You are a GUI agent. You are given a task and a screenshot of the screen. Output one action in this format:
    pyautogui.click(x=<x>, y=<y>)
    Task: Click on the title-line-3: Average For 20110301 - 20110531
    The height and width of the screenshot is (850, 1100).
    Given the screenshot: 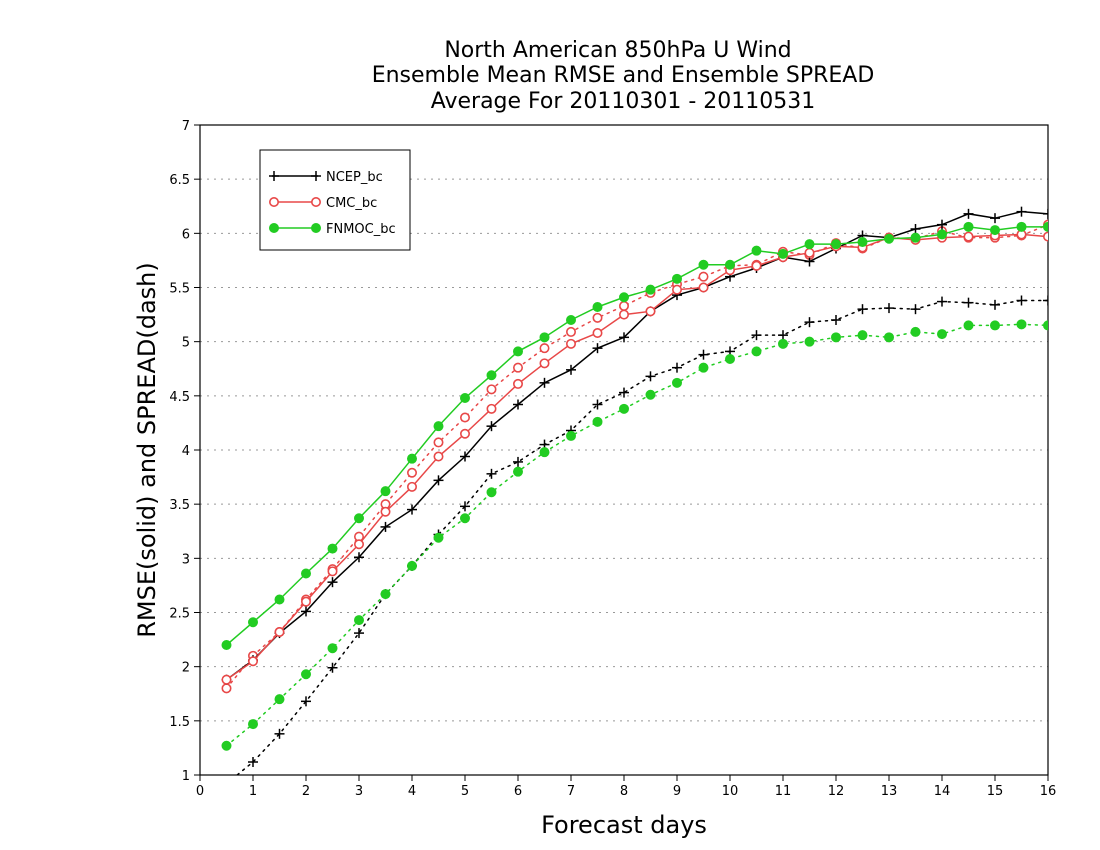 What is the action you would take?
    pyautogui.click(x=623, y=101)
    